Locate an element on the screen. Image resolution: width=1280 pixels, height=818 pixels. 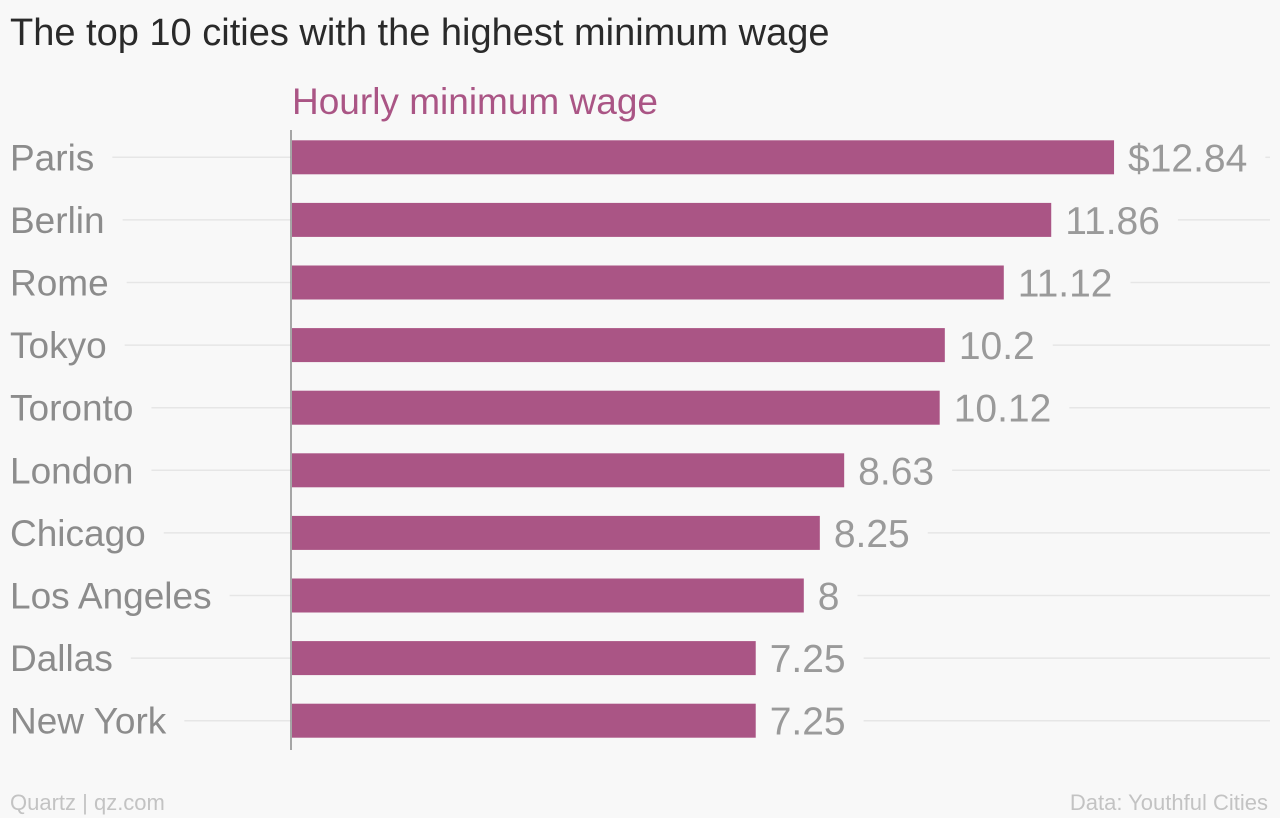
bar-berlin is located at coordinates (672, 219).